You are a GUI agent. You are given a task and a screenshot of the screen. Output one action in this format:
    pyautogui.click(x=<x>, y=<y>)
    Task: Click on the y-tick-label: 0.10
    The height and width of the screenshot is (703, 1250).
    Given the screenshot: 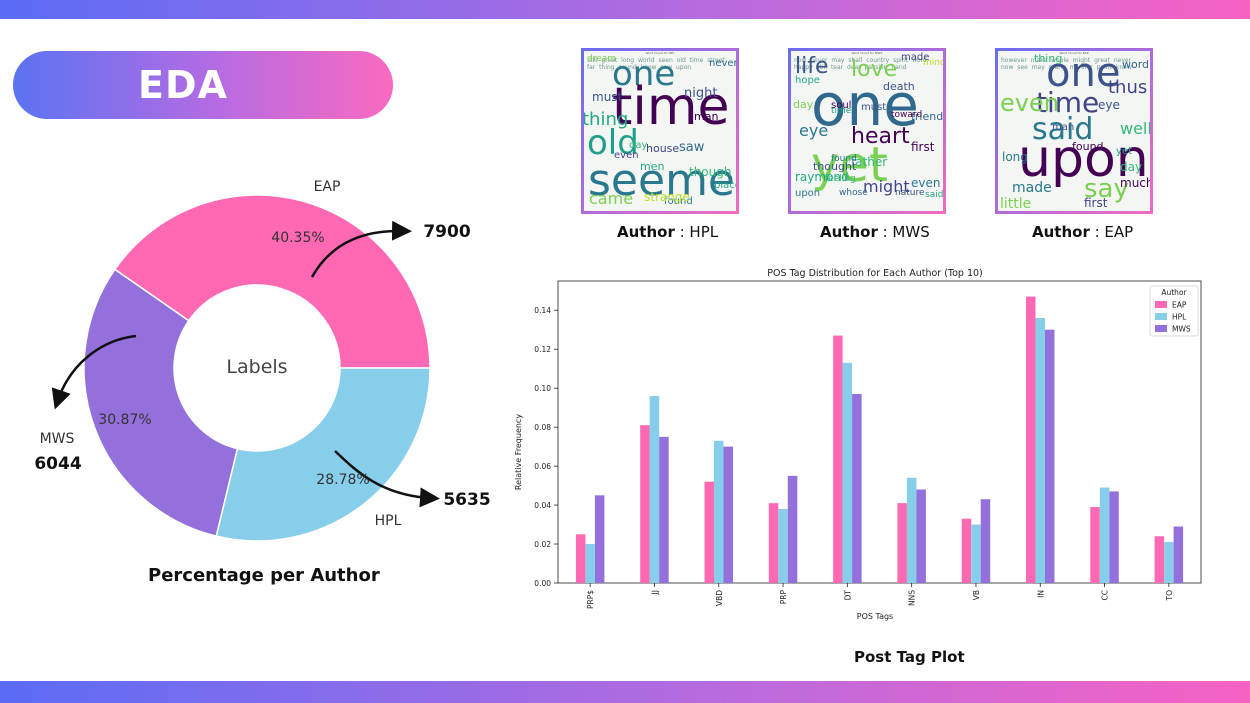 What is the action you would take?
    pyautogui.click(x=542, y=388)
    